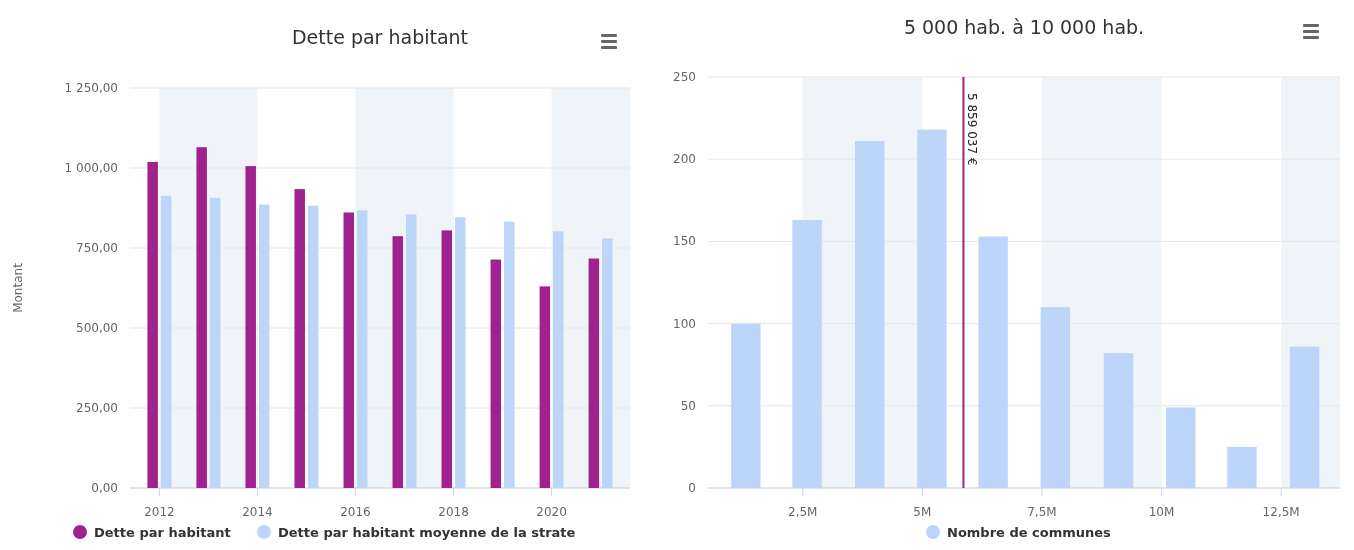 Image resolution: width=1354 pixels, height=550 pixels. I want to click on ref-line-label: 5 859 037 €, so click(972, 129).